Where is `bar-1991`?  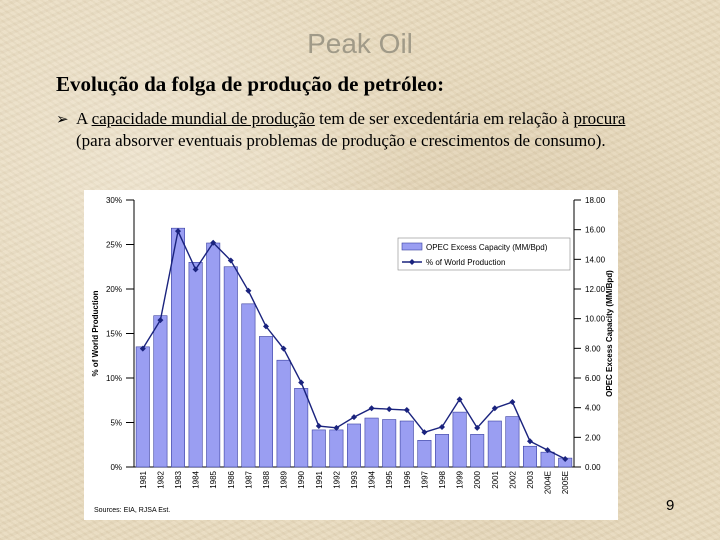 bar-1991 is located at coordinates (318, 448).